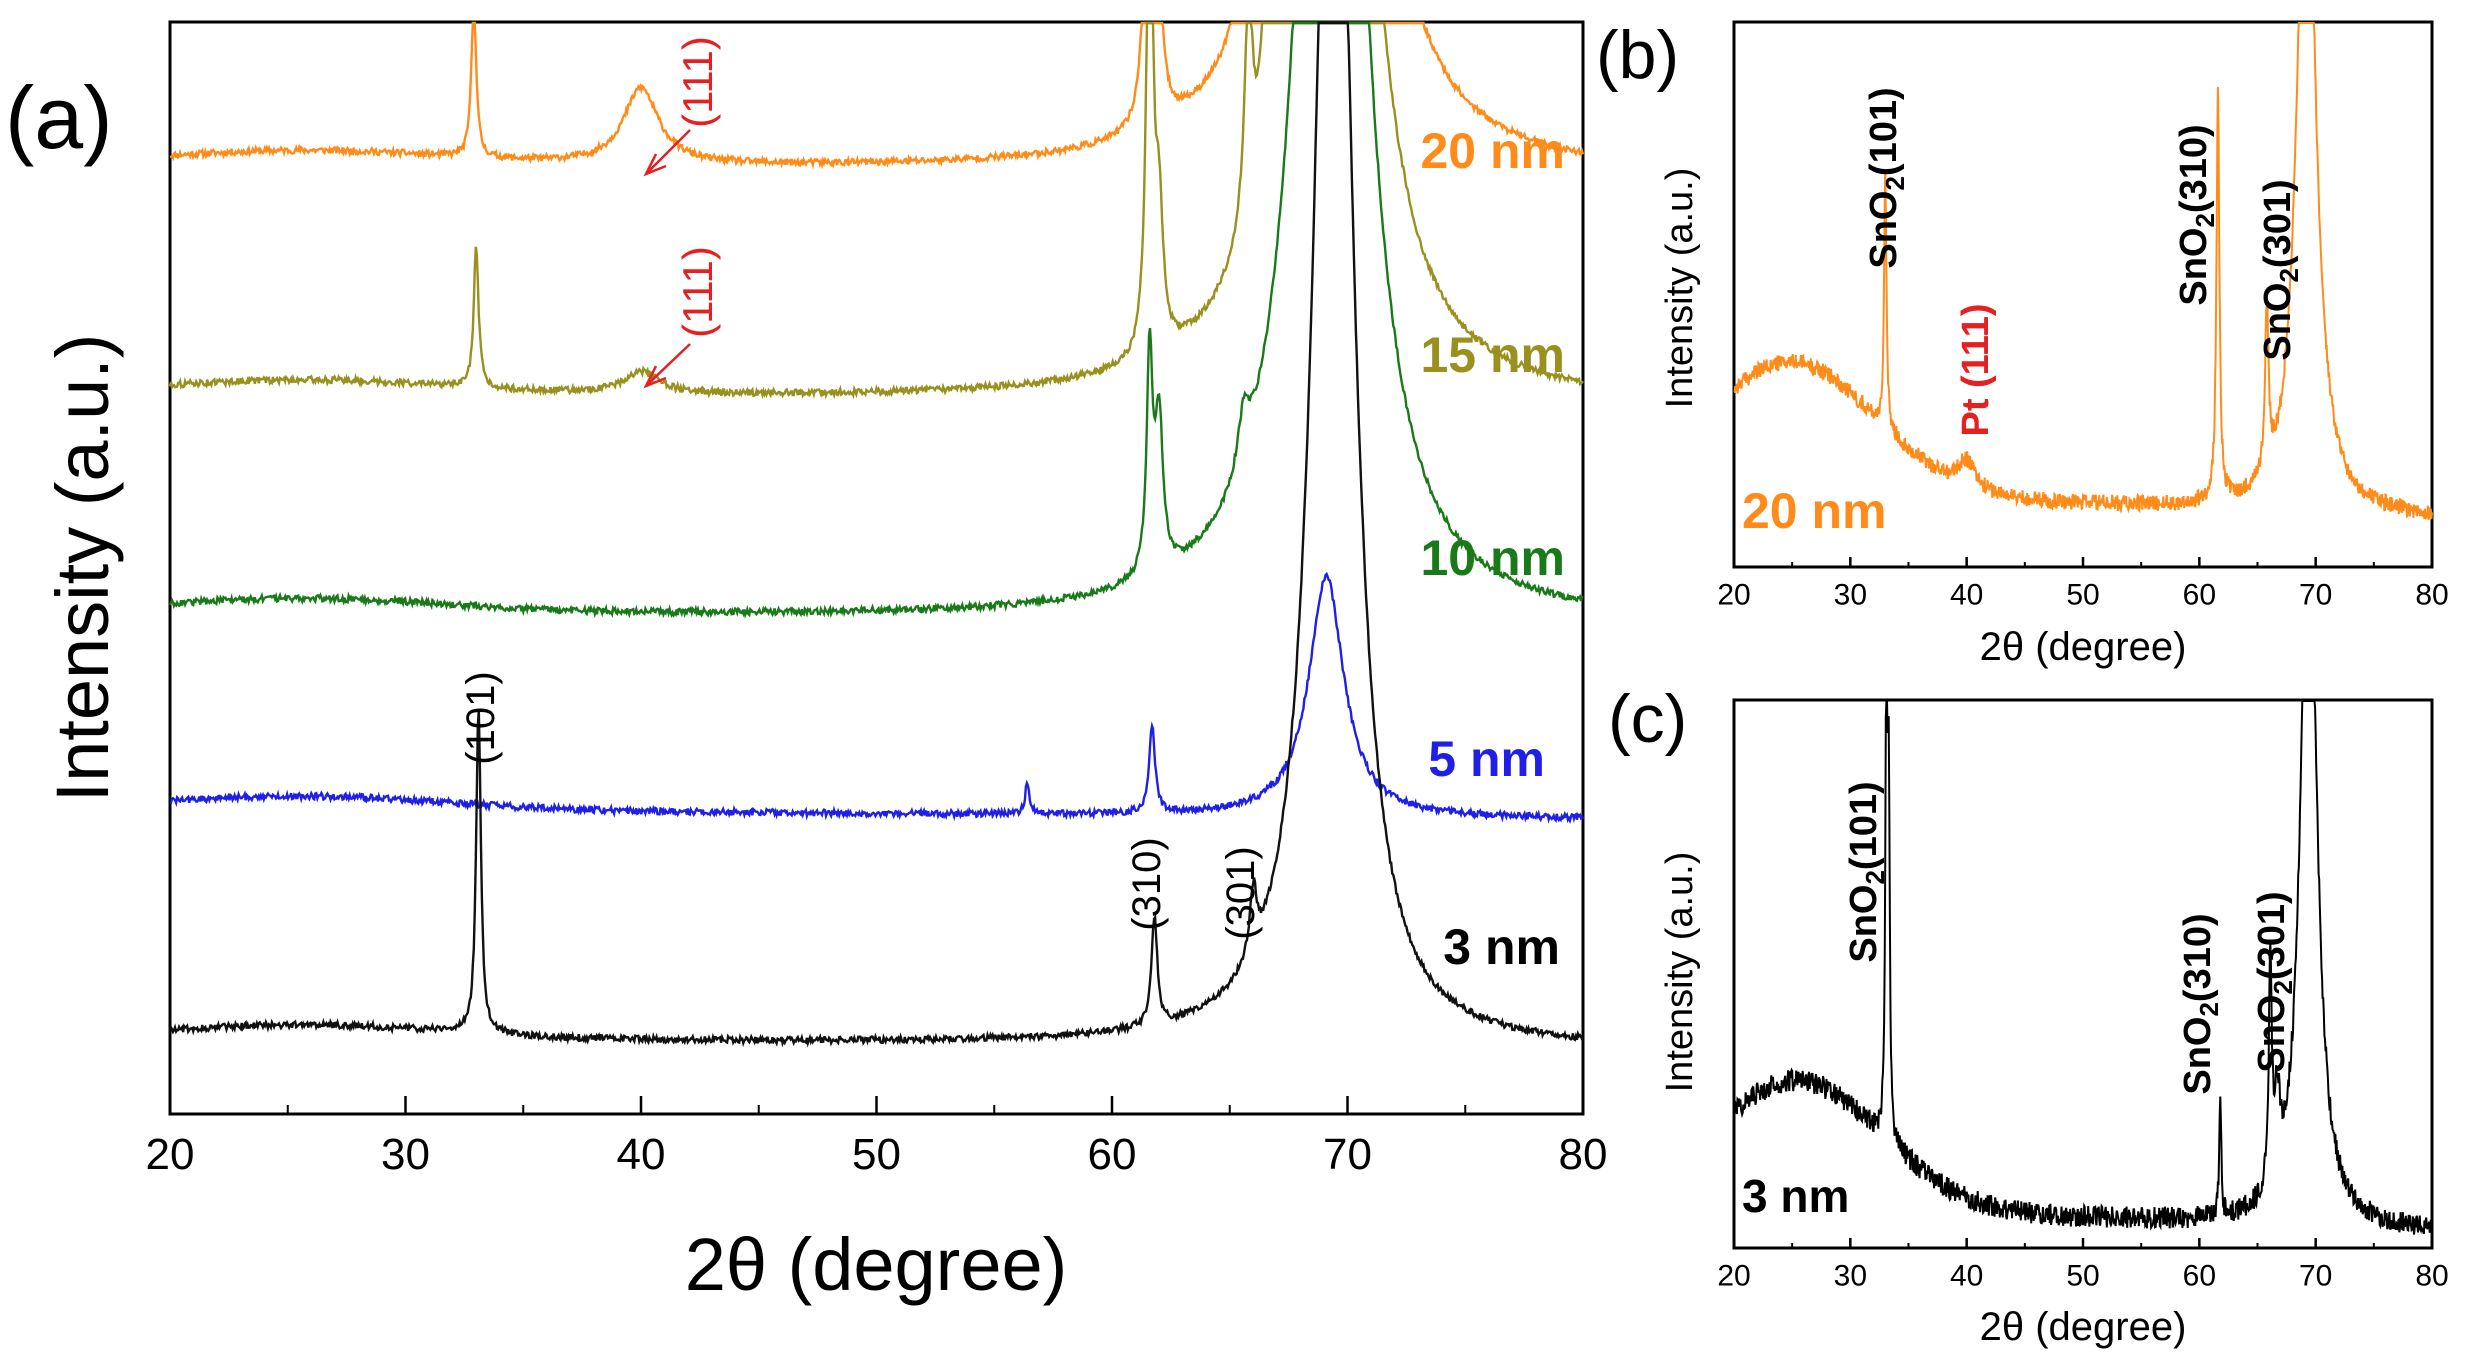  I want to click on panel-c-x-ticks: 20 30 40 50 60 70 80, so click(2083, 1265).